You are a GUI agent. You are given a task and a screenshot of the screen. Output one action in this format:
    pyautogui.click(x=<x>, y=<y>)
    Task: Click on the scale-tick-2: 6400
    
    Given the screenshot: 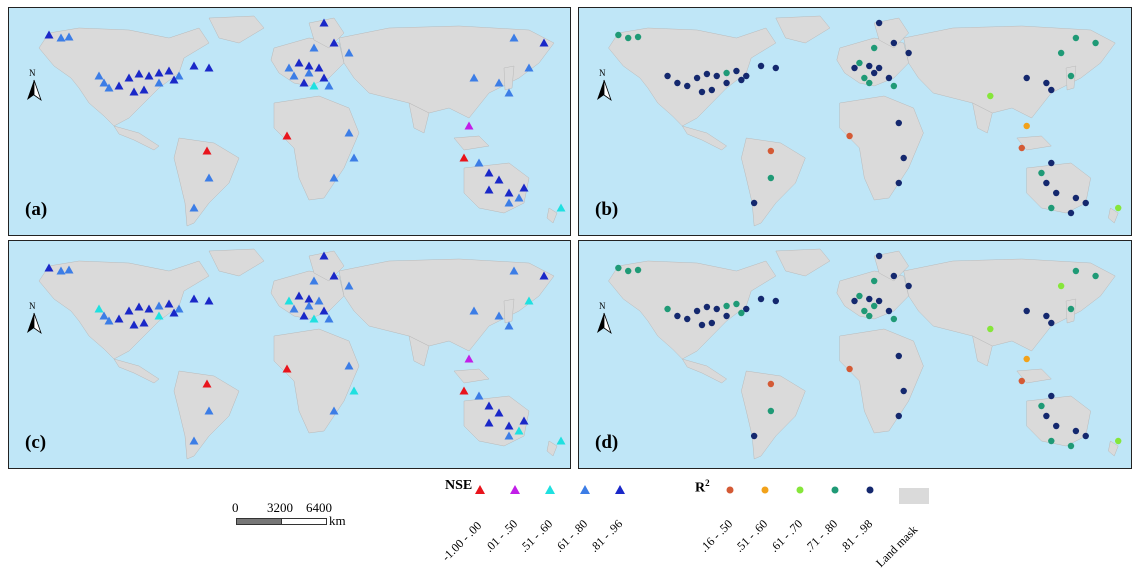 What is the action you would take?
    pyautogui.click(x=319, y=507)
    